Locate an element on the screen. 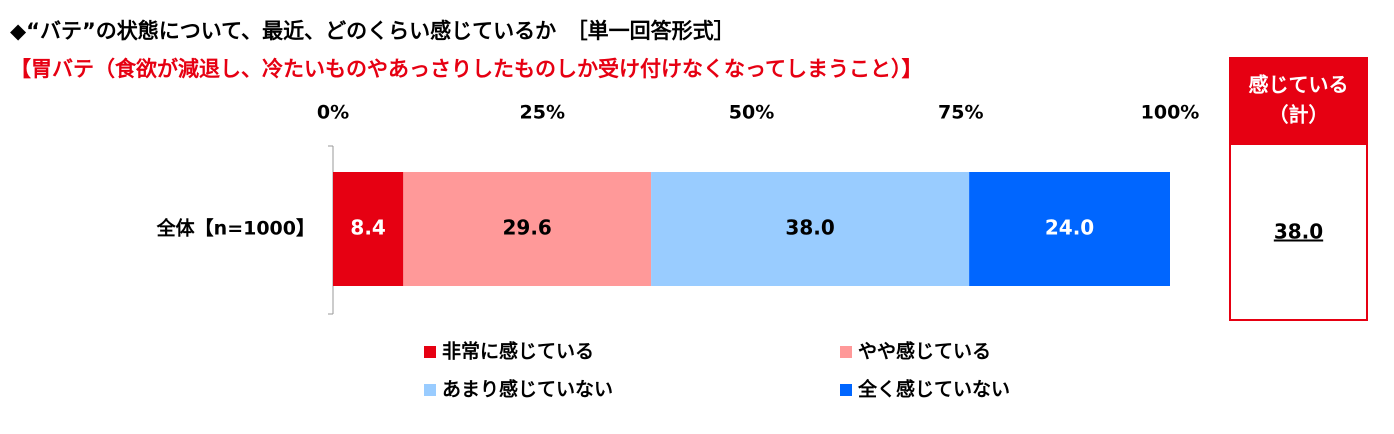  total-box is located at coordinates (1298, 189).